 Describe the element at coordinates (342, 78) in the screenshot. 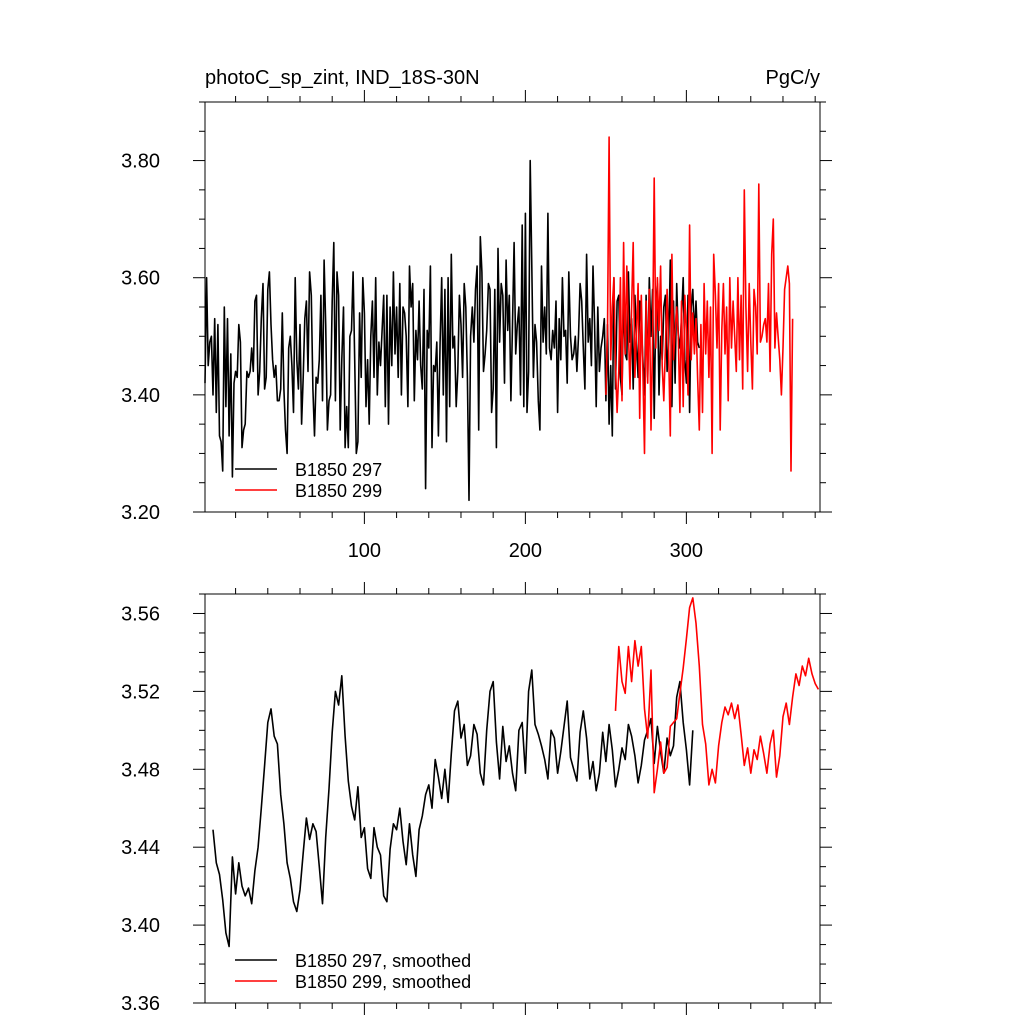

I see `chart-title-left: photoC_sp_zint, IND_18S-30N` at that location.